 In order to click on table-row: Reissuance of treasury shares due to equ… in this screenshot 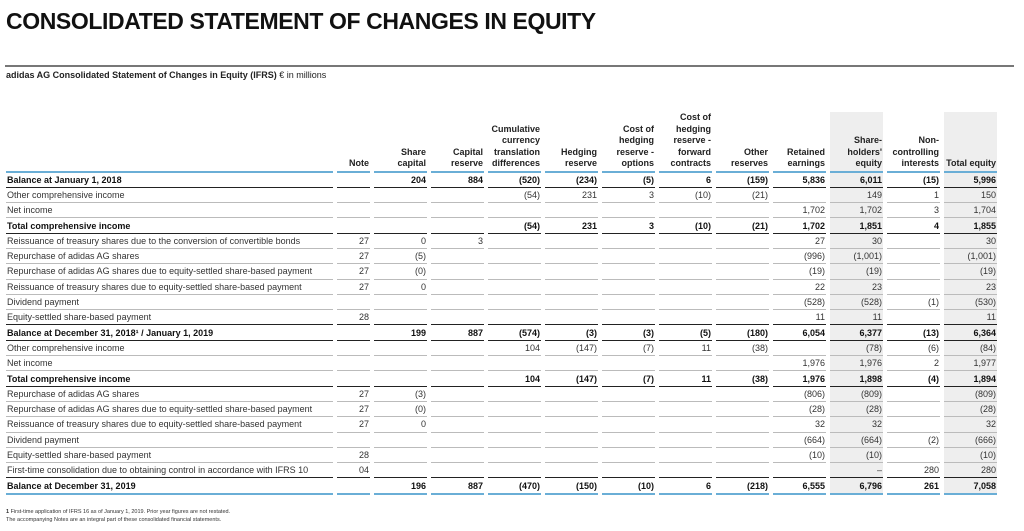, I will do `click(501, 287)`.